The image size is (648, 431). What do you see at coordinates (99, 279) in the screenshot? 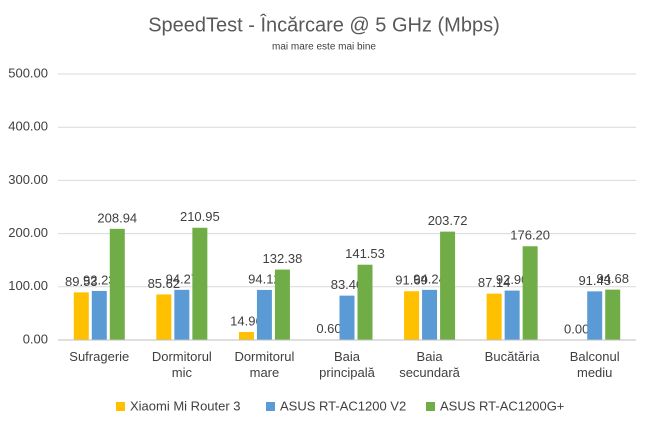
I see `data-label: 92.23` at bounding box center [99, 279].